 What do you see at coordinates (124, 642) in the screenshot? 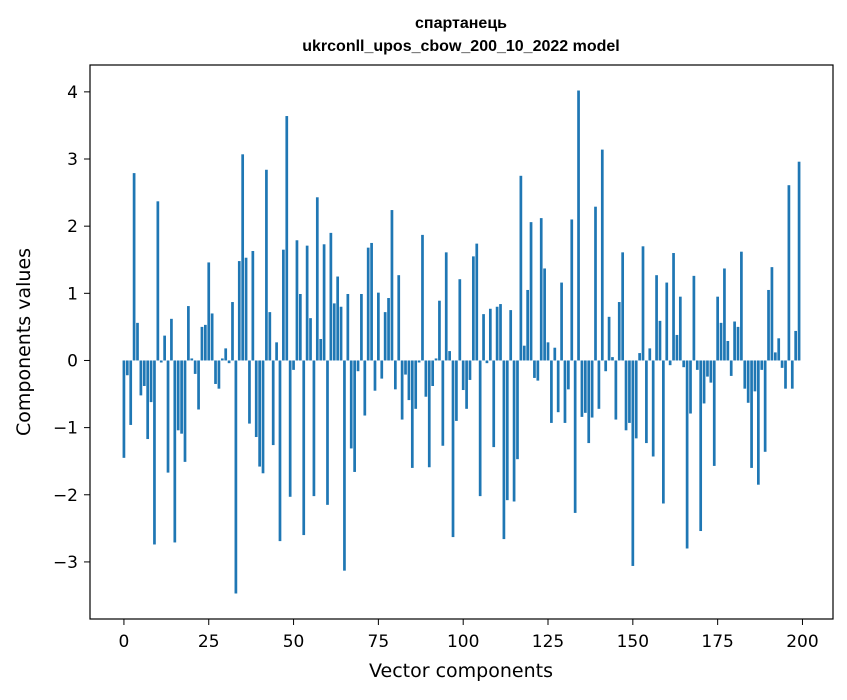
I see `x-tick-label: 0` at bounding box center [124, 642].